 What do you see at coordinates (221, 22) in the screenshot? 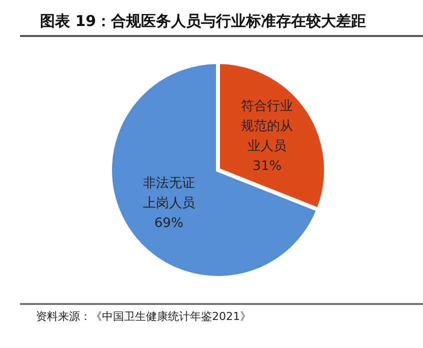
I see `chart-title: 图表 19：合规医务人员与行业标准存在较大差距` at bounding box center [221, 22].